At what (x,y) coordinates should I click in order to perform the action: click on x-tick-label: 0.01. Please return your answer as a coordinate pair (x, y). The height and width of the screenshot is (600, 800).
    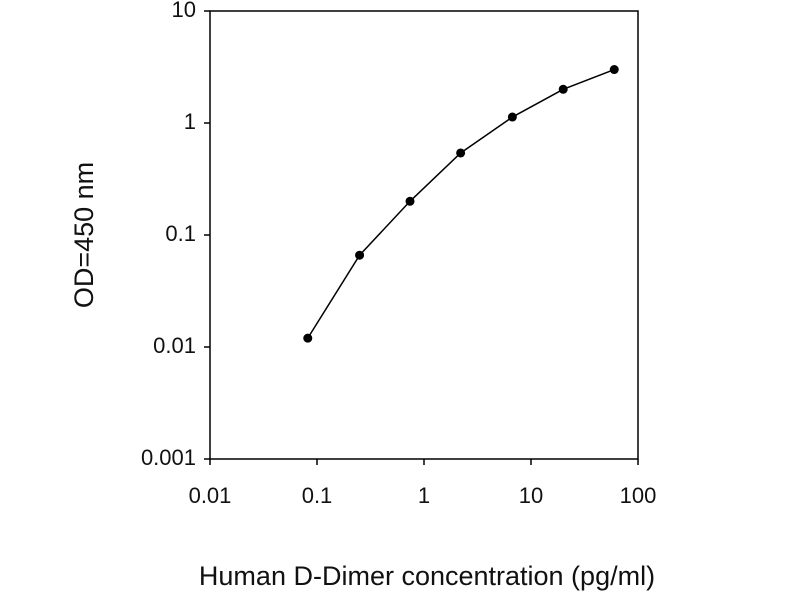
    Looking at the image, I should click on (210, 495).